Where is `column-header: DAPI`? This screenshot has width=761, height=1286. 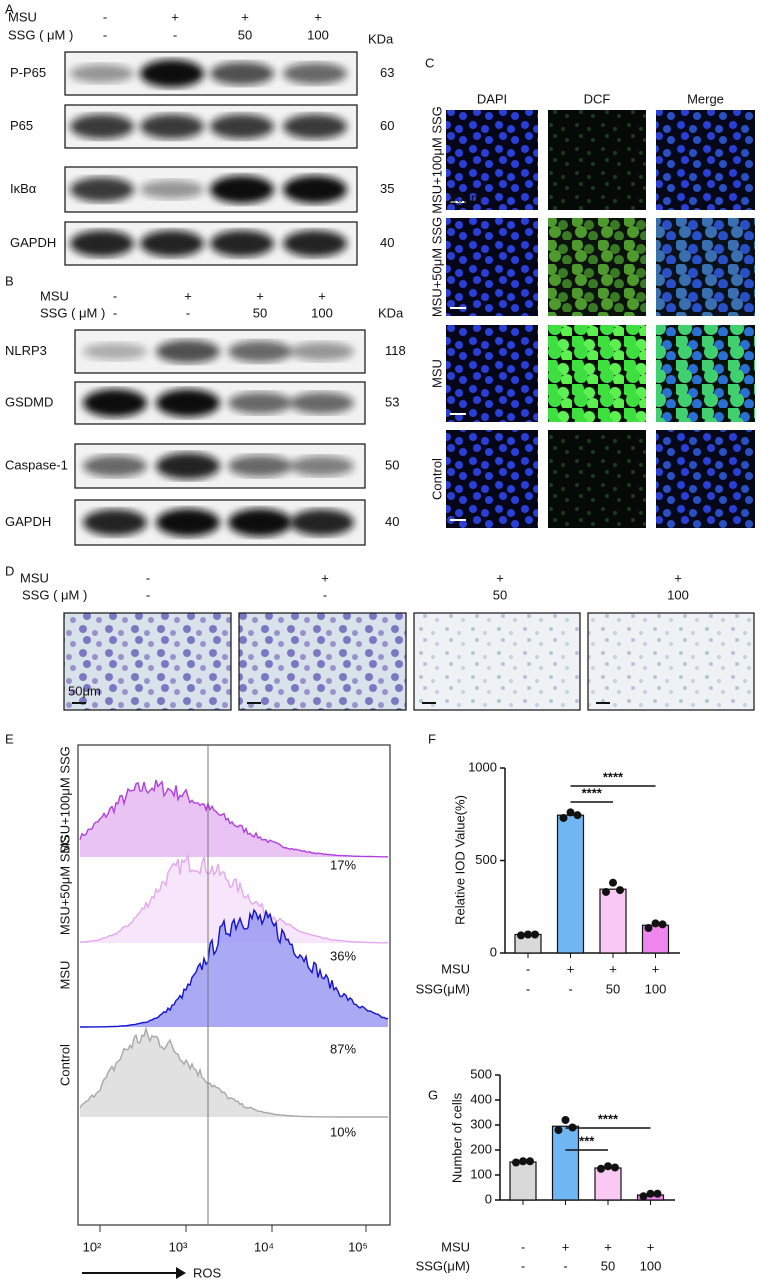
column-header: DAPI is located at coordinates (492, 98).